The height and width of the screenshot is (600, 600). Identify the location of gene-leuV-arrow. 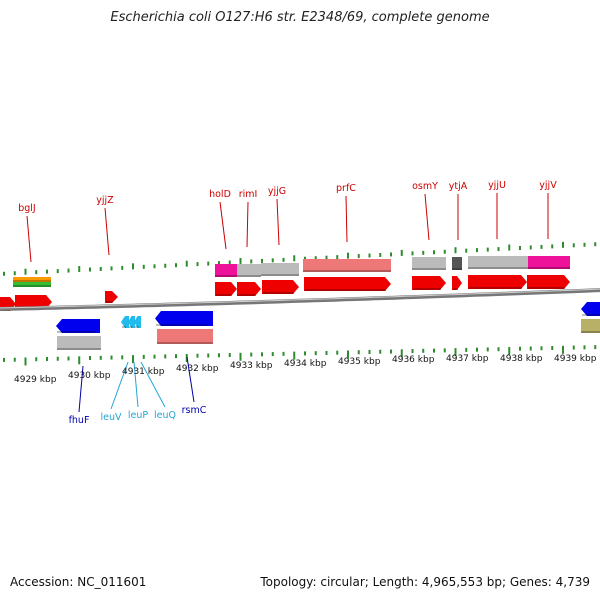
(125, 322).